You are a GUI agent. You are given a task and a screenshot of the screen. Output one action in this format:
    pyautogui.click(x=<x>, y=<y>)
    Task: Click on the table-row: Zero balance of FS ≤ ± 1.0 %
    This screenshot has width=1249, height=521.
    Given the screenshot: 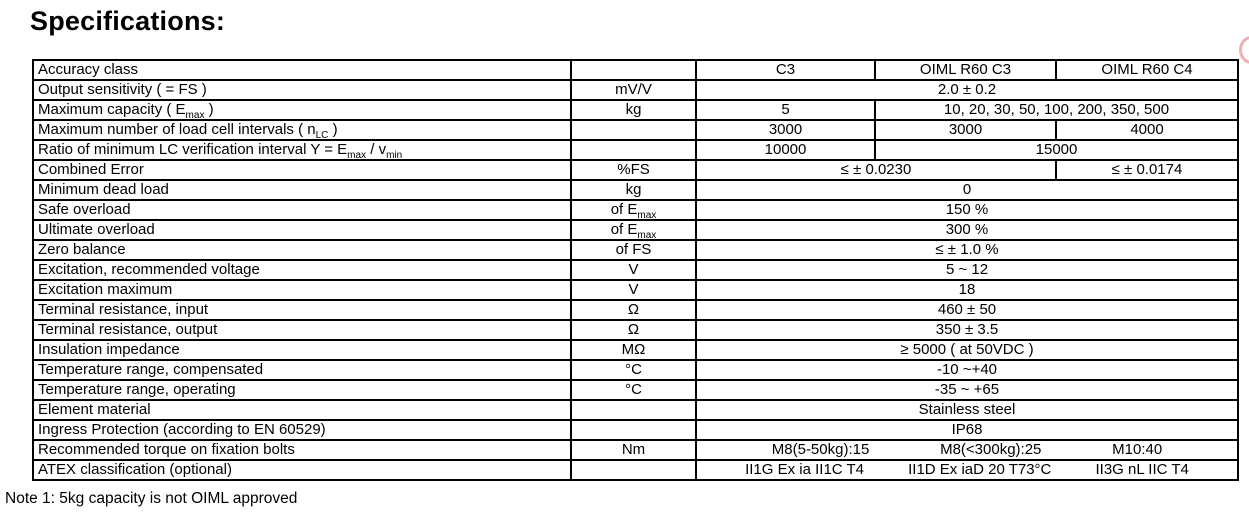 What is the action you would take?
    pyautogui.click(x=635, y=250)
    